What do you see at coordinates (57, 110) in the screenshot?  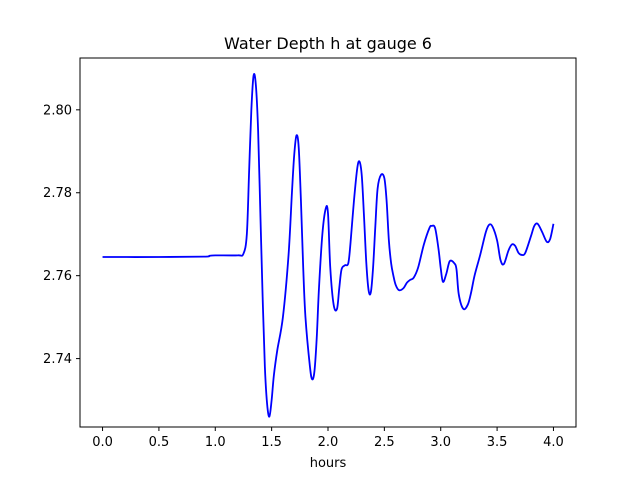 I see `y-tick-label: 2.80` at bounding box center [57, 110].